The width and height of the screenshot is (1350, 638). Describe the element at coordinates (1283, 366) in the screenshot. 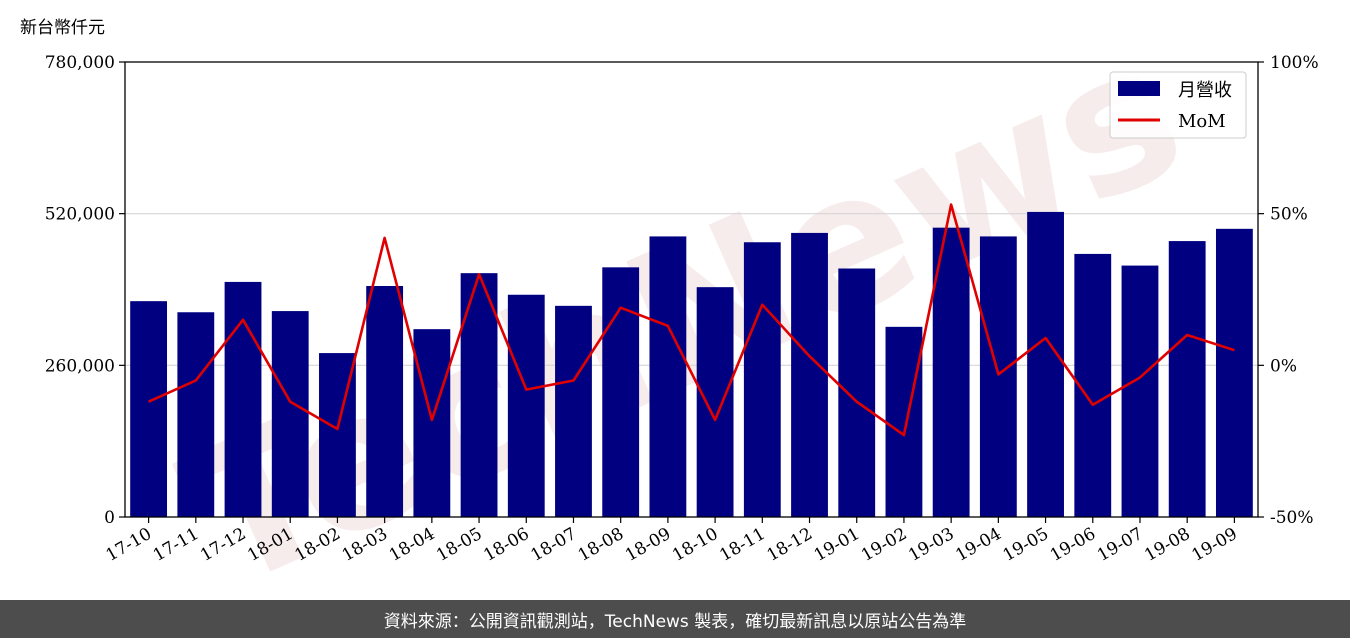

I see `y2-tick-label: 0%` at that location.